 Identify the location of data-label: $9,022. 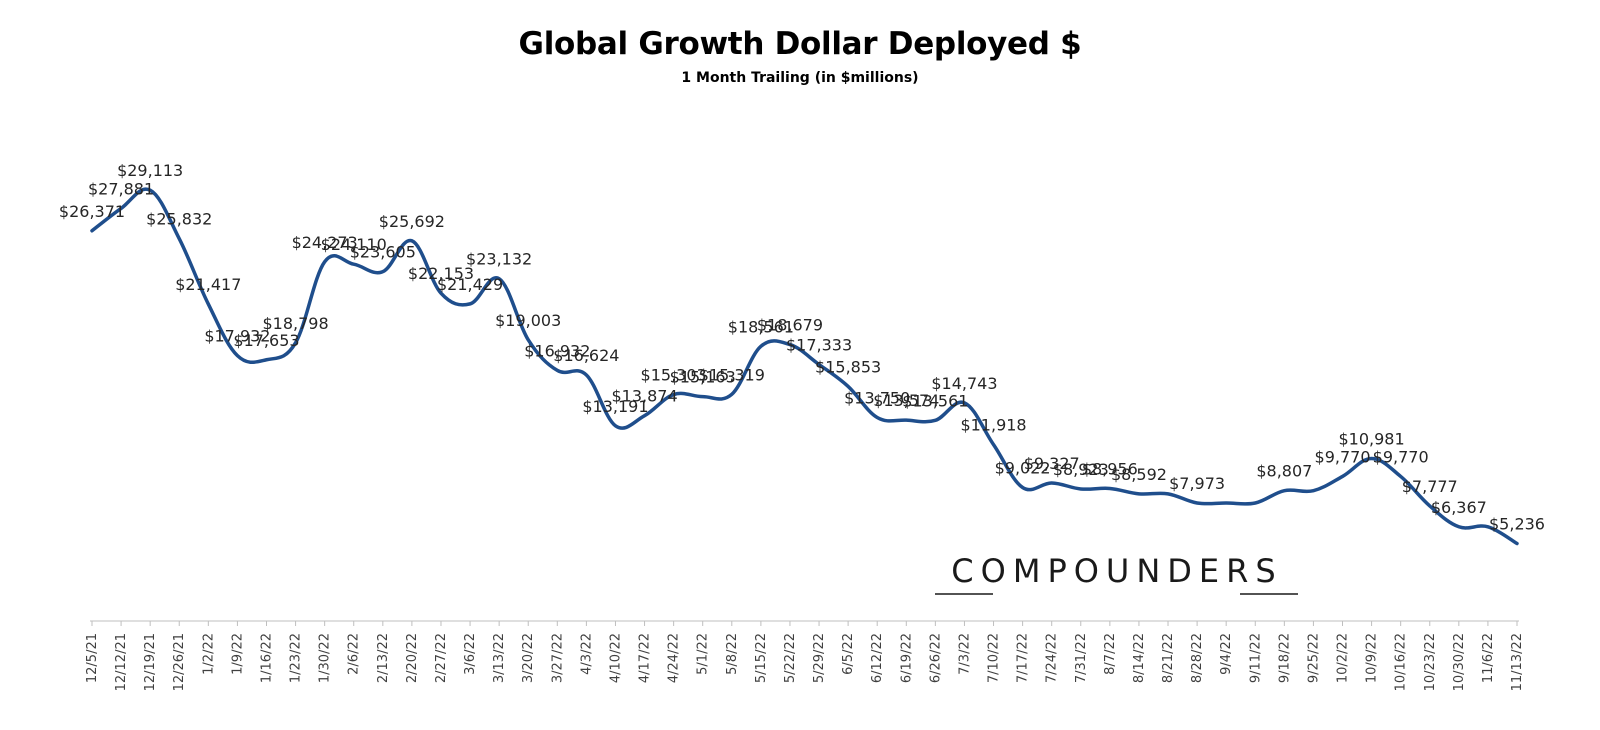
(1023, 467).